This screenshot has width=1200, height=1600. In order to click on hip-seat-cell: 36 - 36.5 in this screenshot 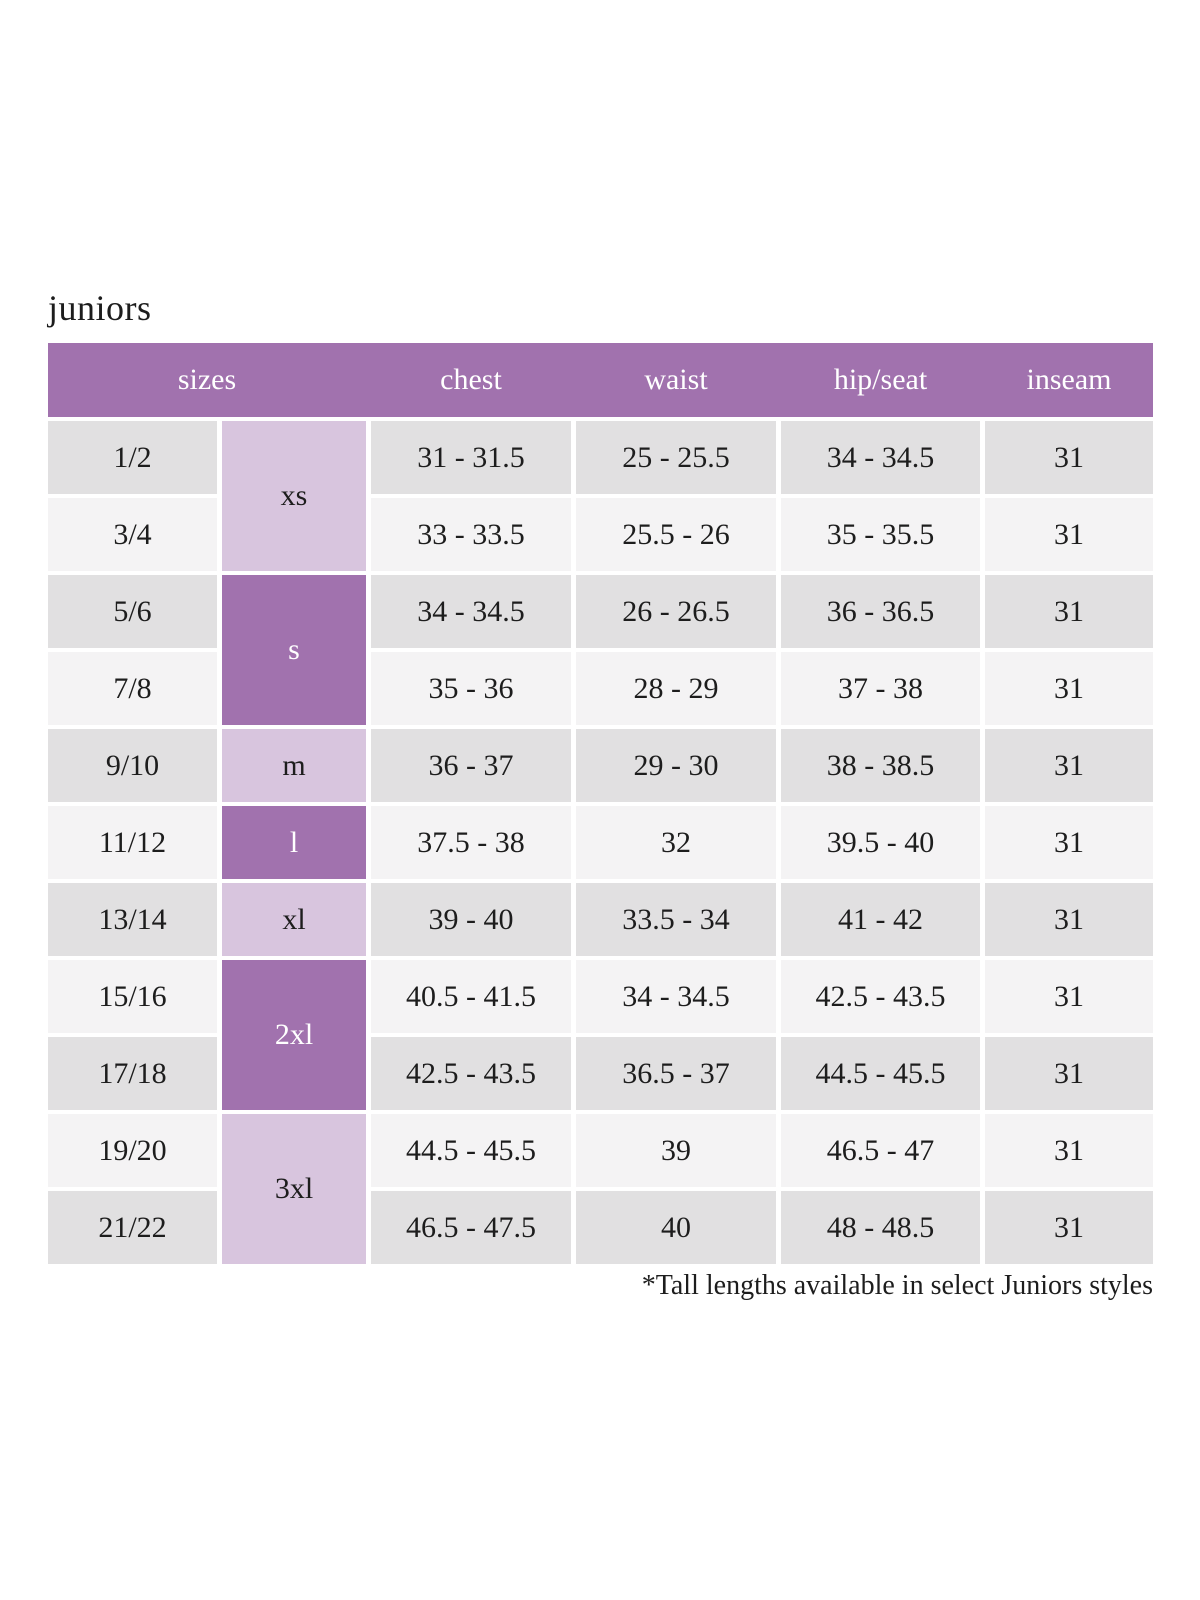, I will do `click(880, 611)`.